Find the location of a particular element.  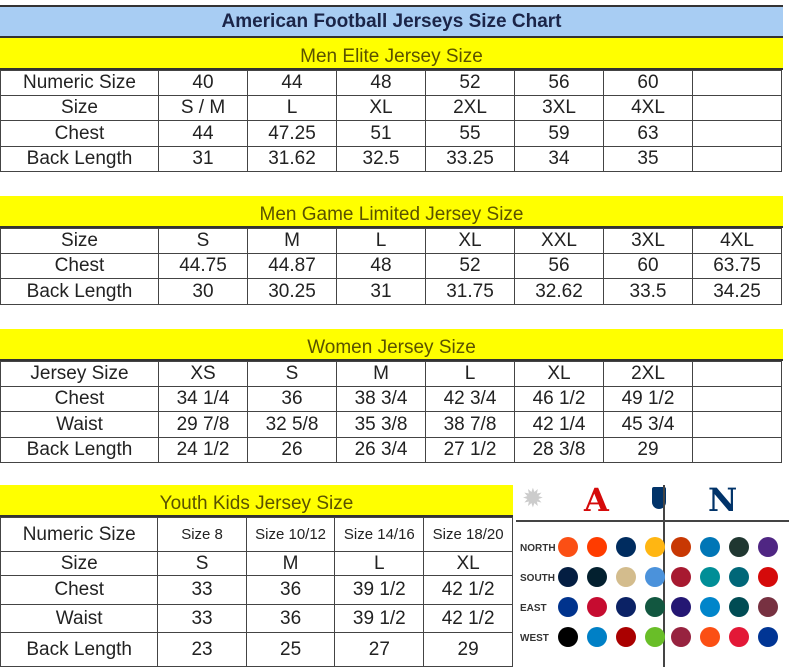

division-label: SOUTH is located at coordinates (537, 578).